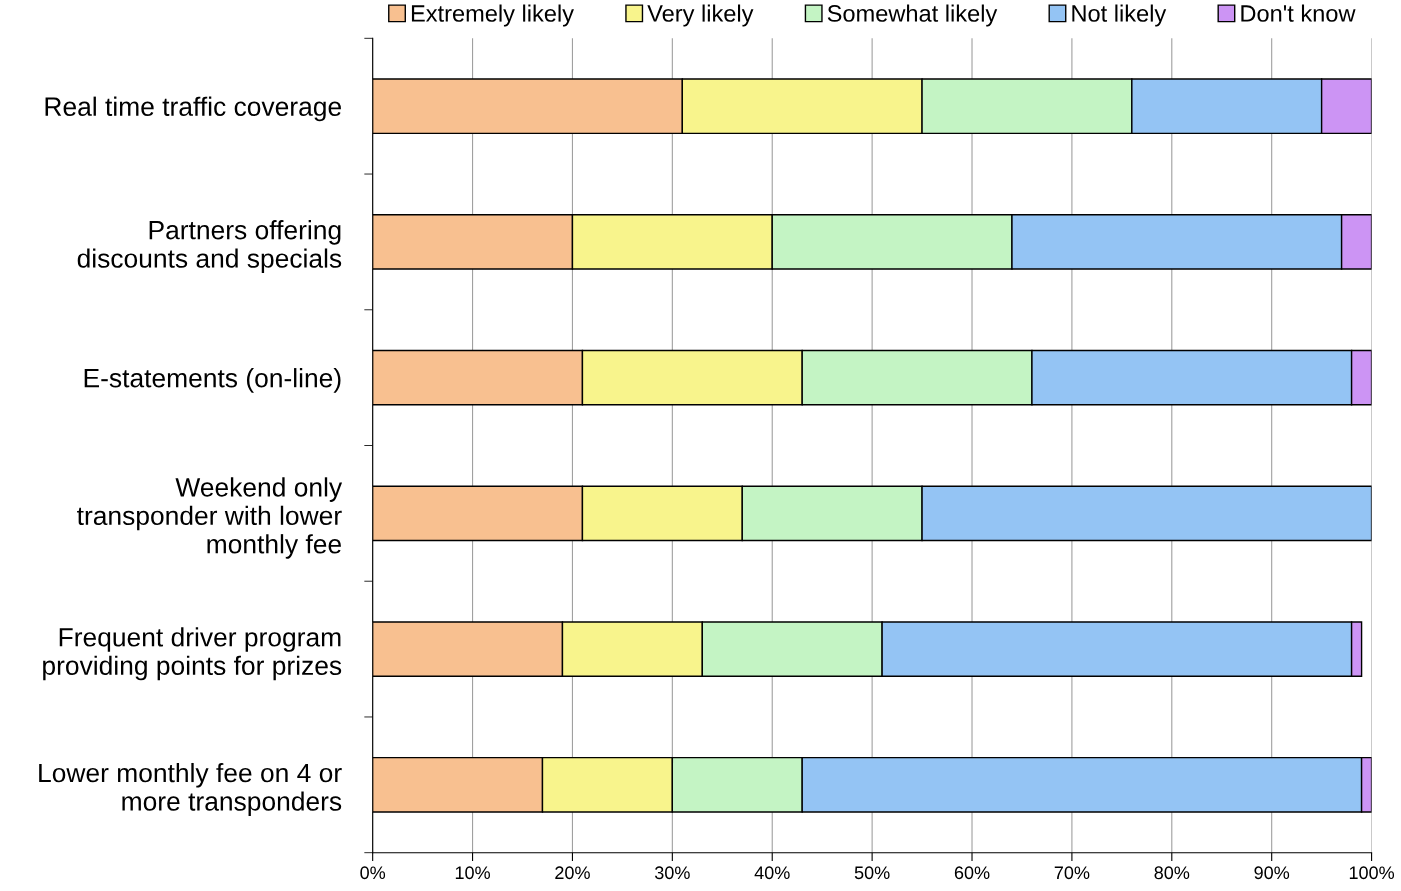 Image resolution: width=1401 pixels, height=891 pixels. I want to click on y-tick-label: Partners offering discounts and specials, so click(209, 247).